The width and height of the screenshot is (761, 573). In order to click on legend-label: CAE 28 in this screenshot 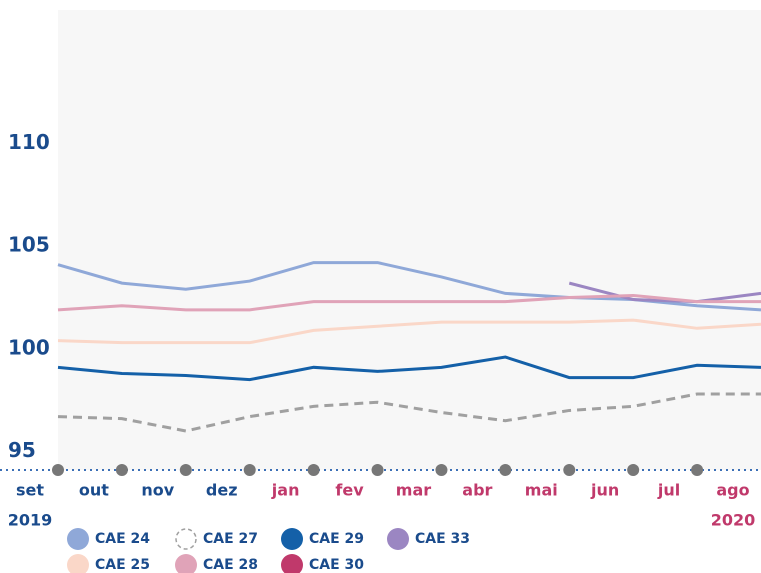, I will do `click(230, 565)`.